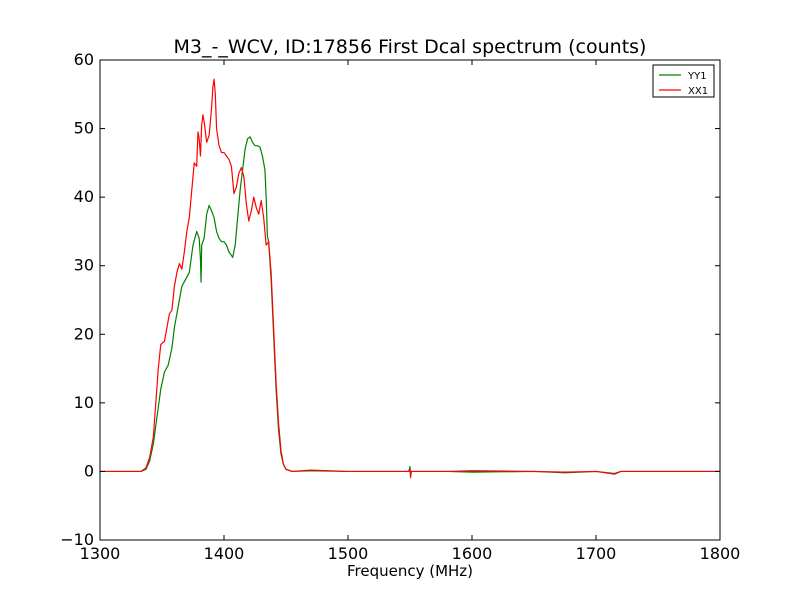 This screenshot has width=800, height=600. What do you see at coordinates (89, 470) in the screenshot?
I see `y-tick-label: 0` at bounding box center [89, 470].